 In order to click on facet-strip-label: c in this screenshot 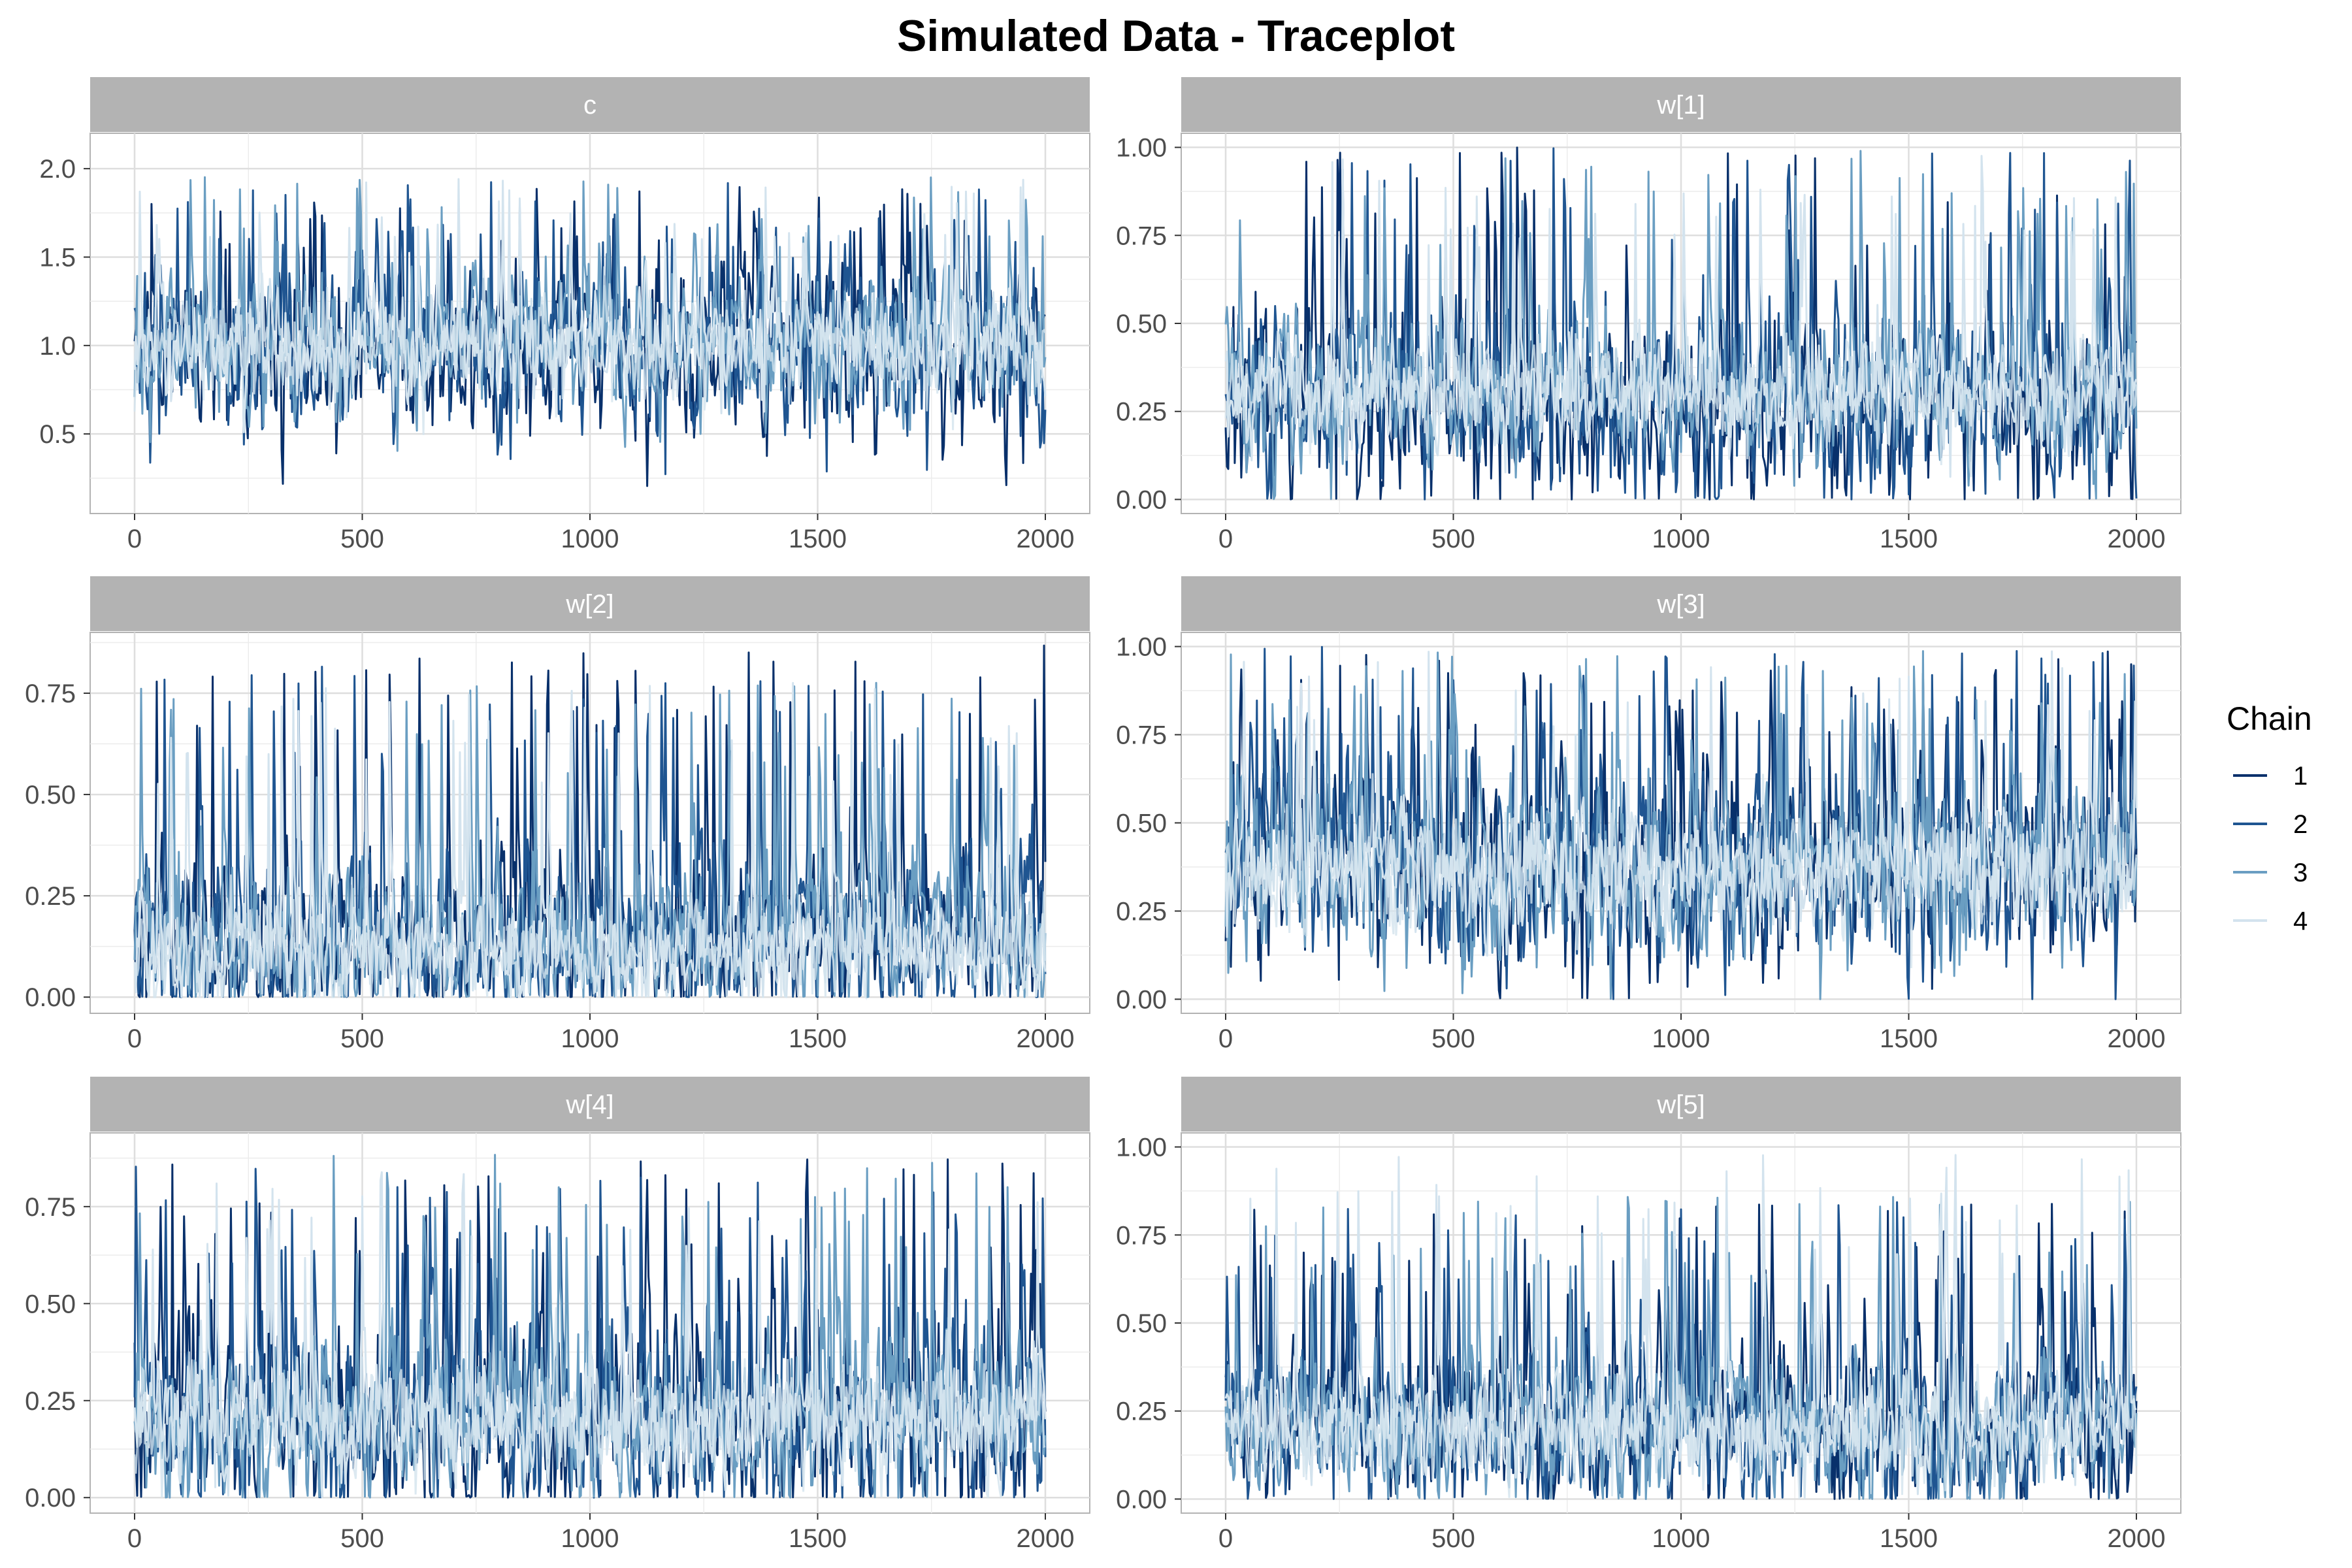, I will do `click(589, 105)`.